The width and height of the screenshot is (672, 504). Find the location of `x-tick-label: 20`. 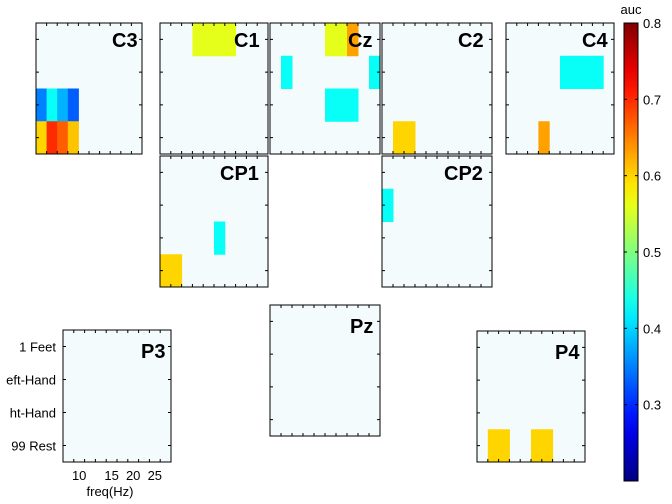

x-tick-label: 20 is located at coordinates (133, 475).